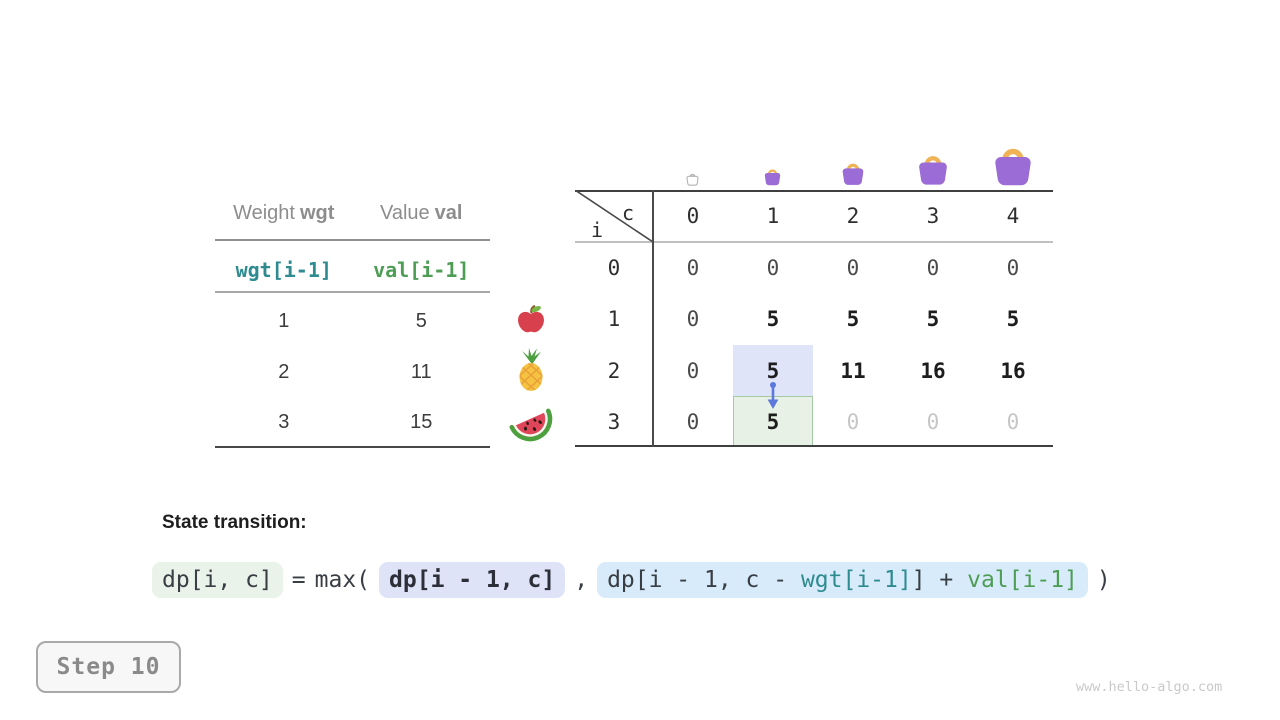 The image size is (1280, 720). Describe the element at coordinates (531, 369) in the screenshot. I see `pineapple-icon` at that location.